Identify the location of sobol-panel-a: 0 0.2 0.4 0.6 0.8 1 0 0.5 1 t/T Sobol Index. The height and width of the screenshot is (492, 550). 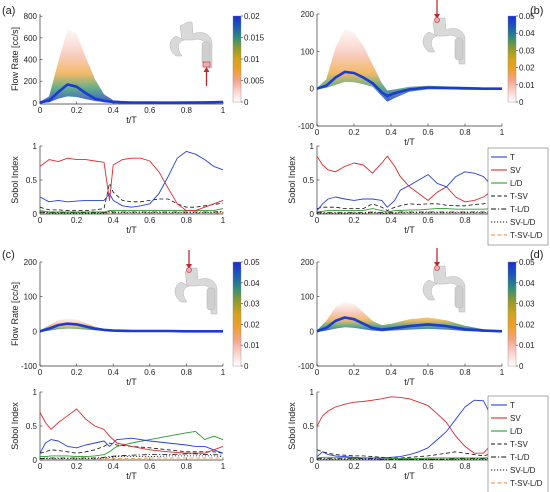
(118, 188).